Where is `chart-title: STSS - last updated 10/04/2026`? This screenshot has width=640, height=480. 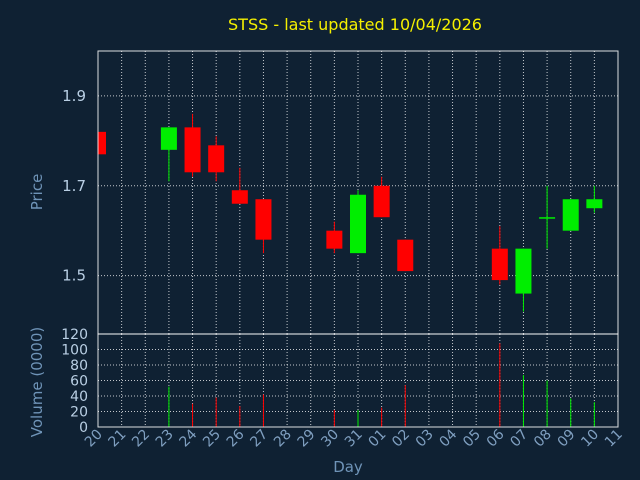 chart-title: STSS - last updated 10/04/2026 is located at coordinates (355, 24).